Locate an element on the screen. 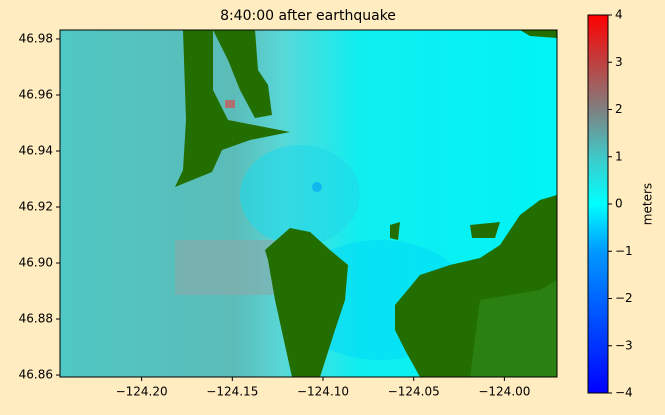  colorbar-tick-label: −3 is located at coordinates (624, 345).